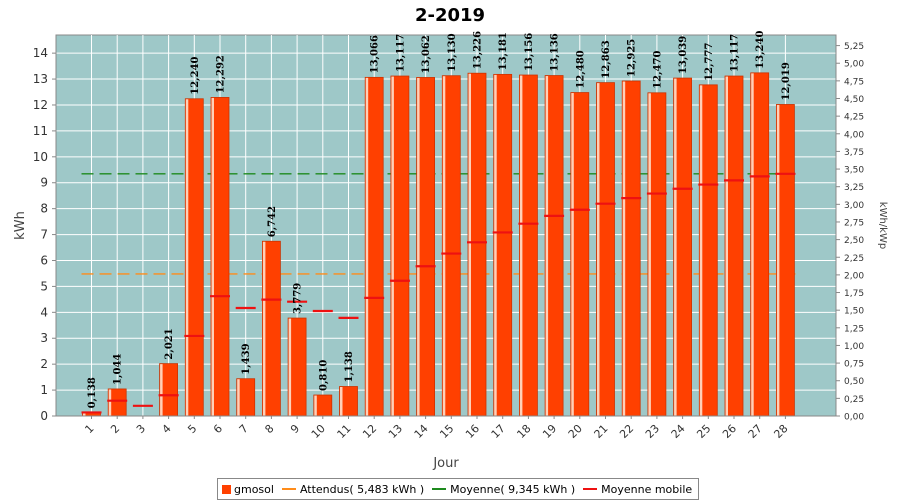  I want to click on x-tick-label: 11, so click(344, 431).